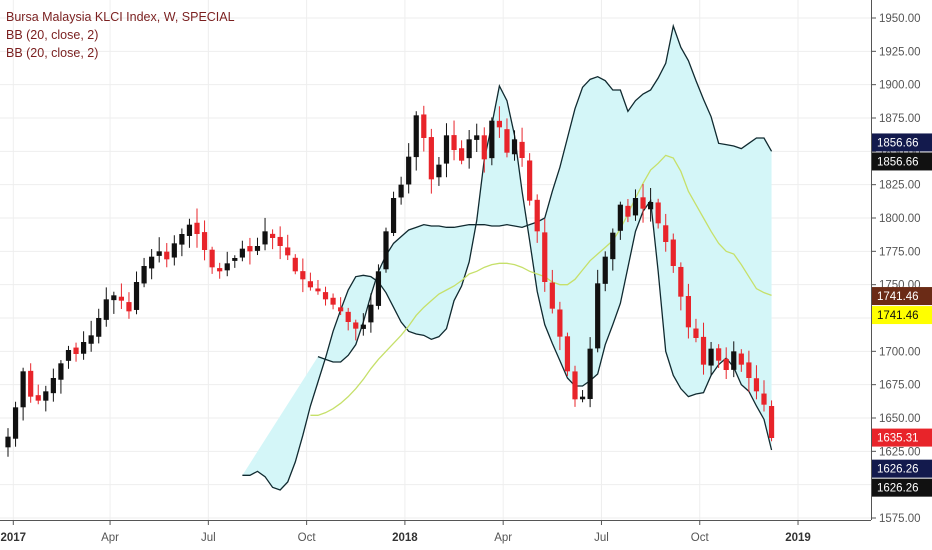  What do you see at coordinates (900, 419) in the screenshot?
I see `price-tick-label: 1650.00` at bounding box center [900, 419].